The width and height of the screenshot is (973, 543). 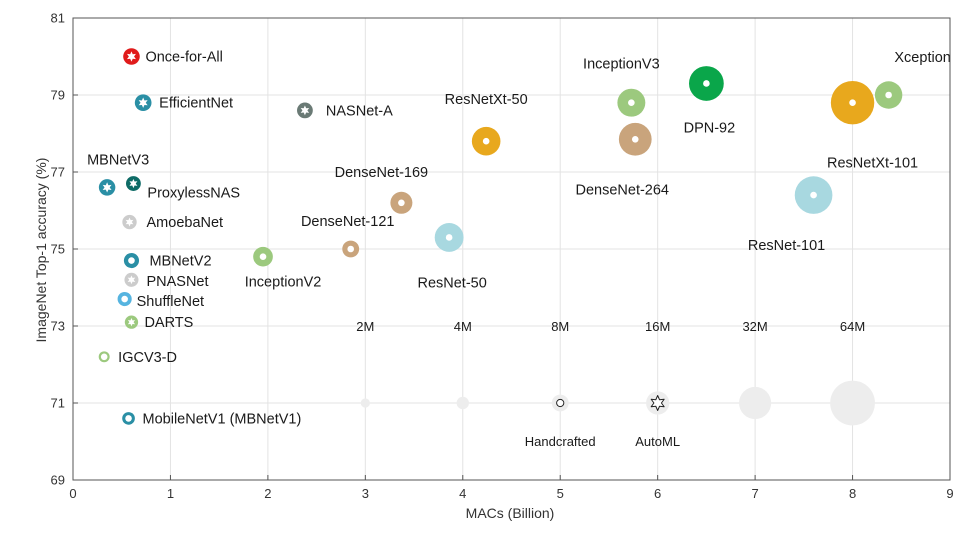 I want to click on model-label-pnasnet: PNASNet, so click(x=177, y=282).